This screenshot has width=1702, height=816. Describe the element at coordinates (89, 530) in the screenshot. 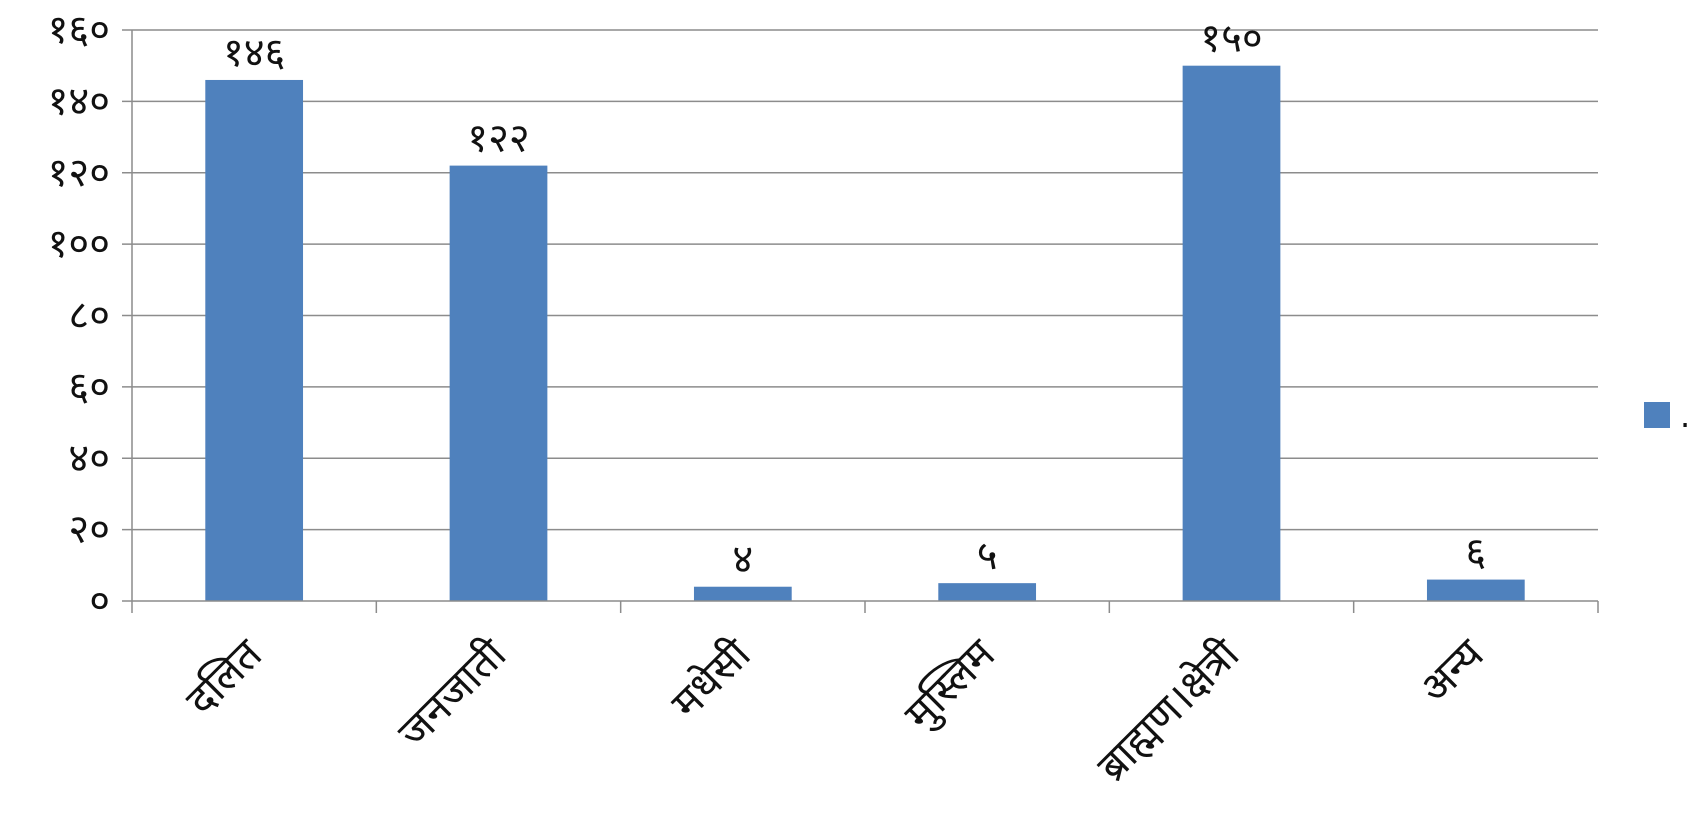

I see `y-tick-label: २०` at that location.